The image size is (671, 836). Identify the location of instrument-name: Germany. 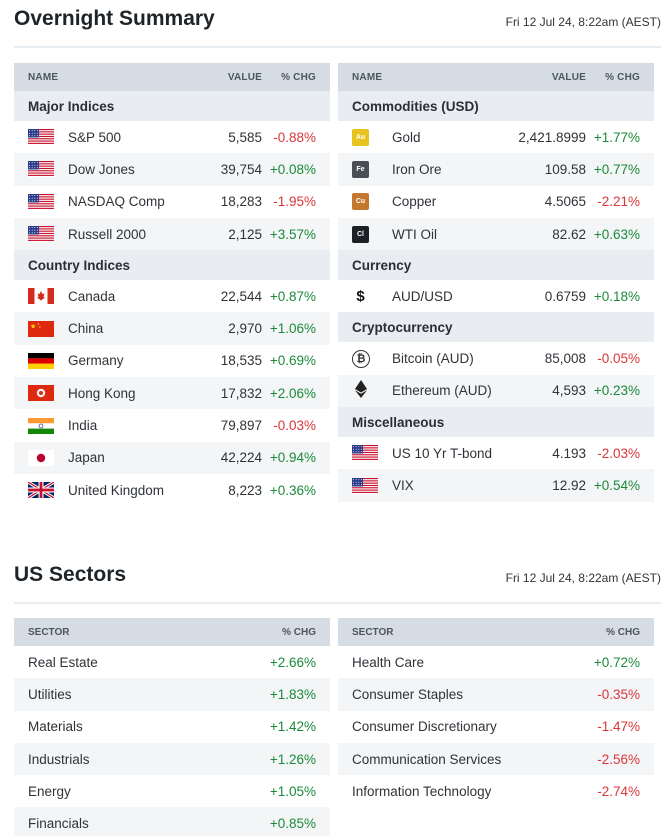
(96, 361).